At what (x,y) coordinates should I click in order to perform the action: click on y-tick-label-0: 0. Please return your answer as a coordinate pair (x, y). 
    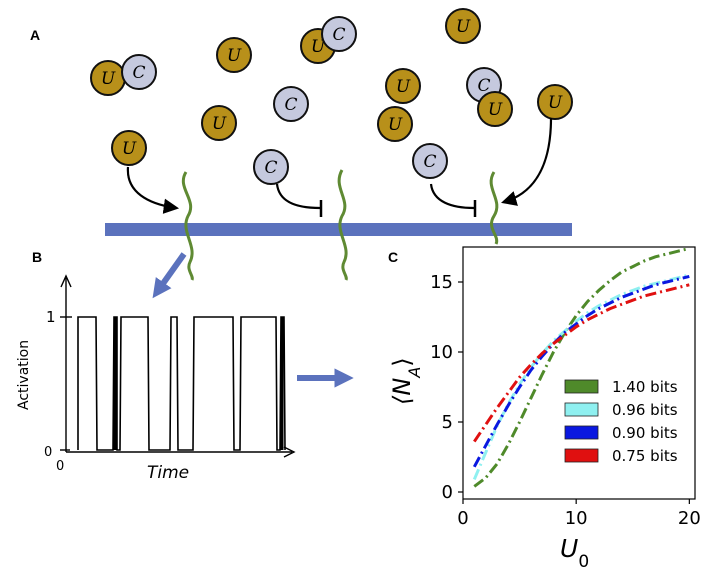
    Looking at the image, I should click on (447, 492).